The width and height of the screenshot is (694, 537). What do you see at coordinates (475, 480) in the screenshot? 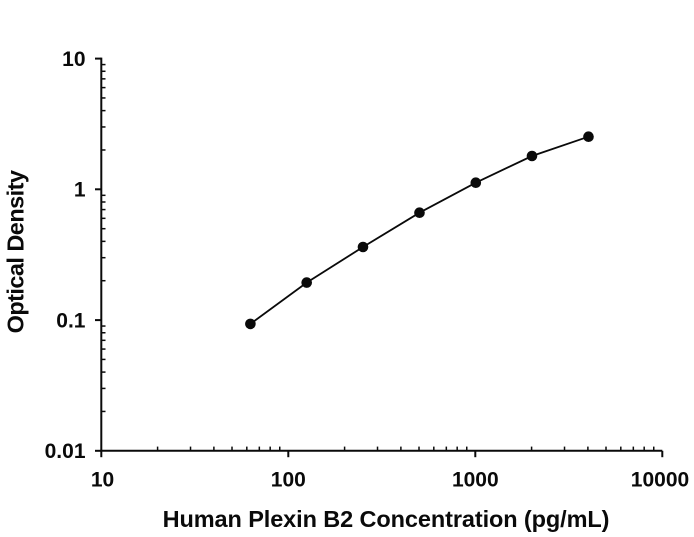
I see `svg-text: 1000` at bounding box center [475, 480].